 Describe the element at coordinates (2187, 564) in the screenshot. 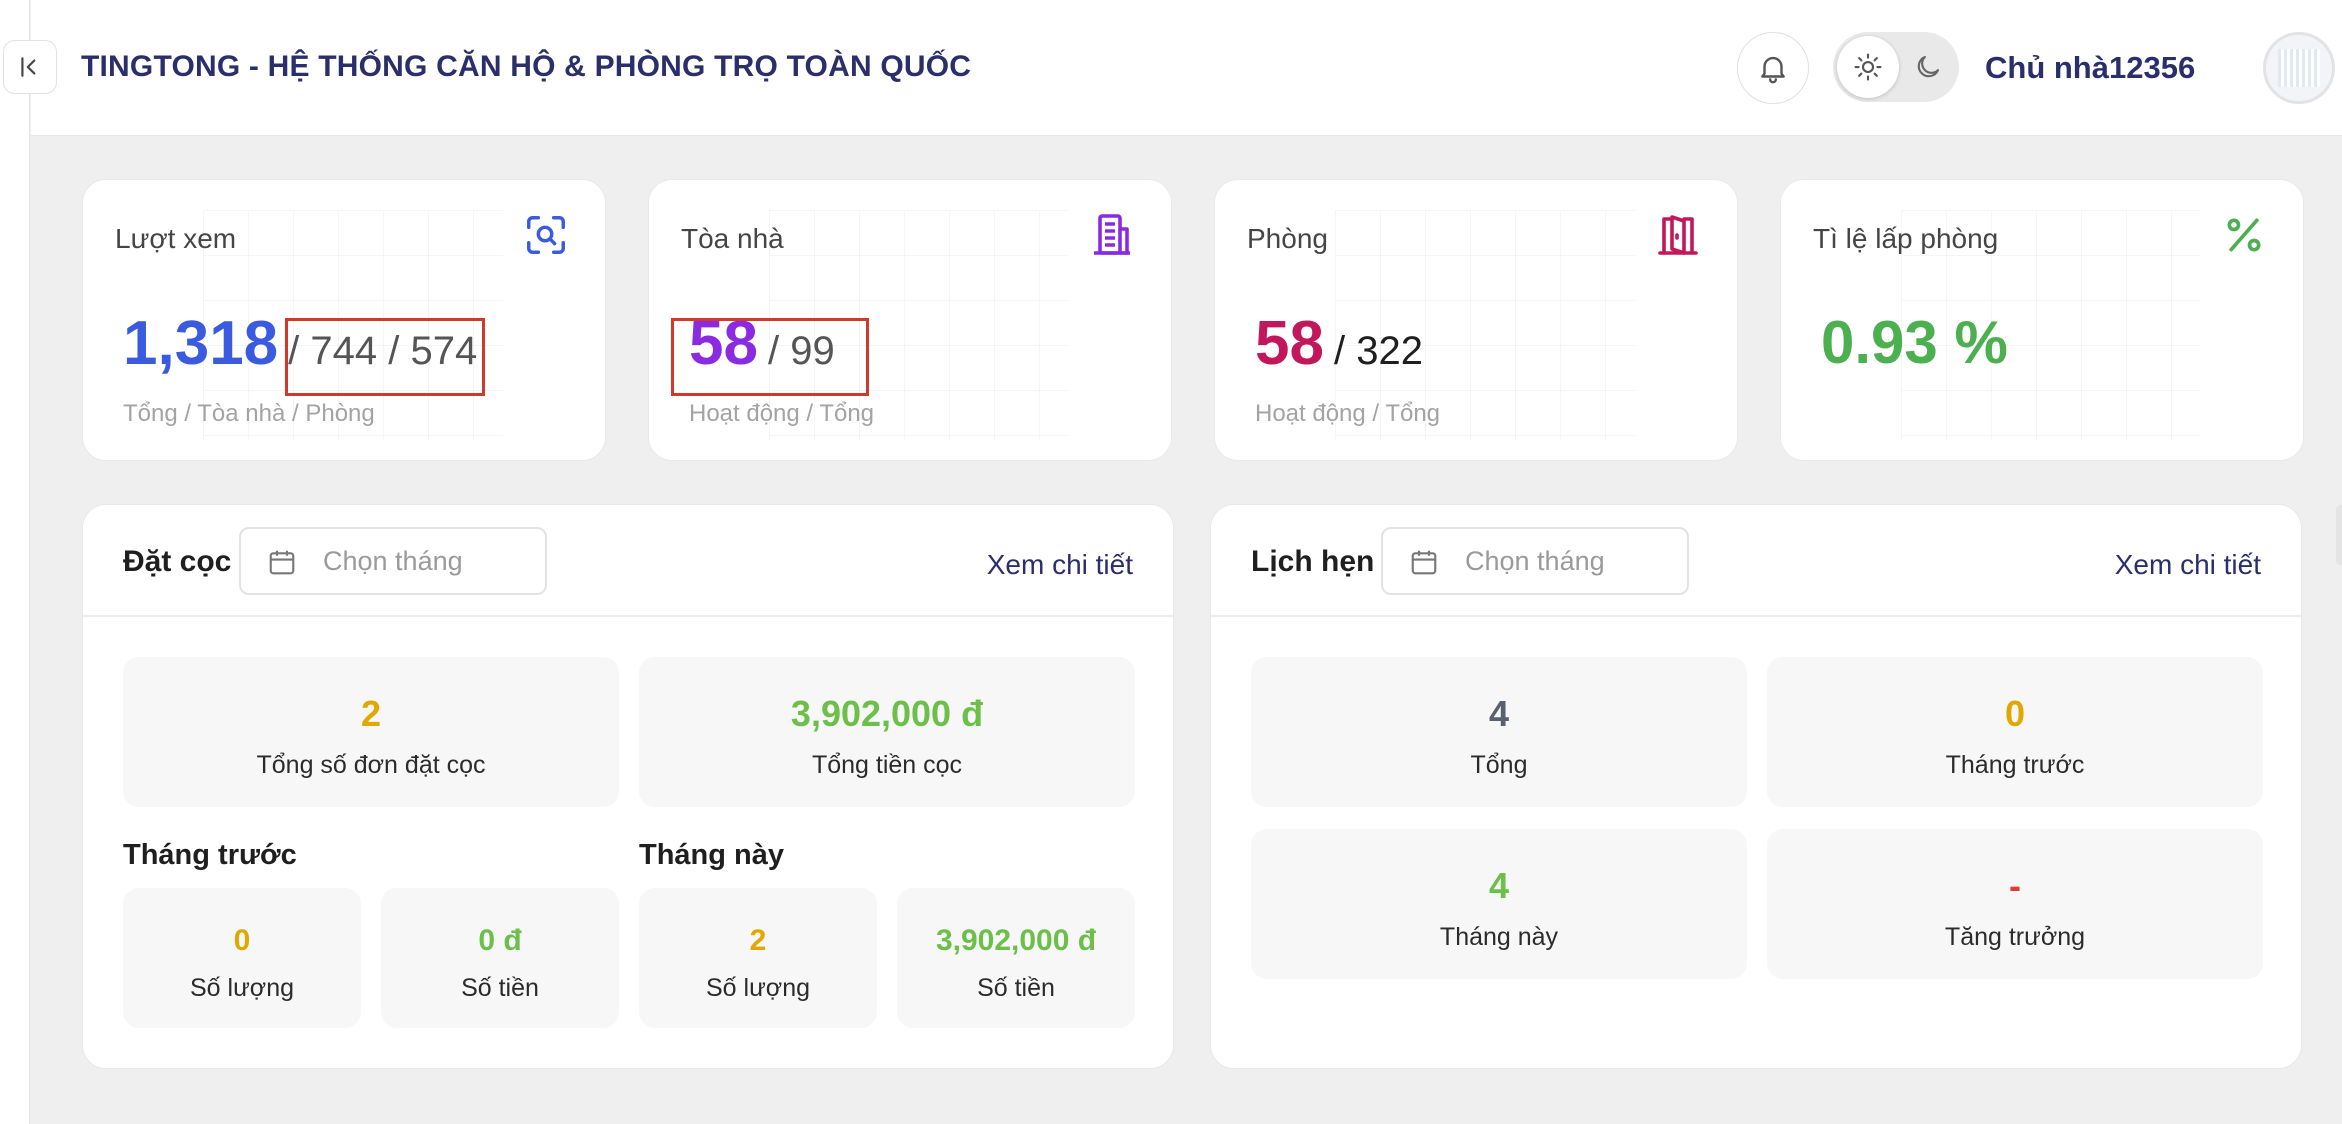

I see `appointments-detail-link: Xem chi tiết` at that location.